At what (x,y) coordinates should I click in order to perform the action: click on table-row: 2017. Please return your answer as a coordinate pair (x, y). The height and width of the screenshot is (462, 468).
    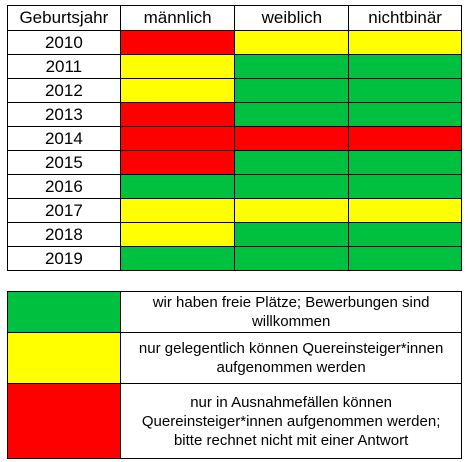
    Looking at the image, I should click on (234, 210).